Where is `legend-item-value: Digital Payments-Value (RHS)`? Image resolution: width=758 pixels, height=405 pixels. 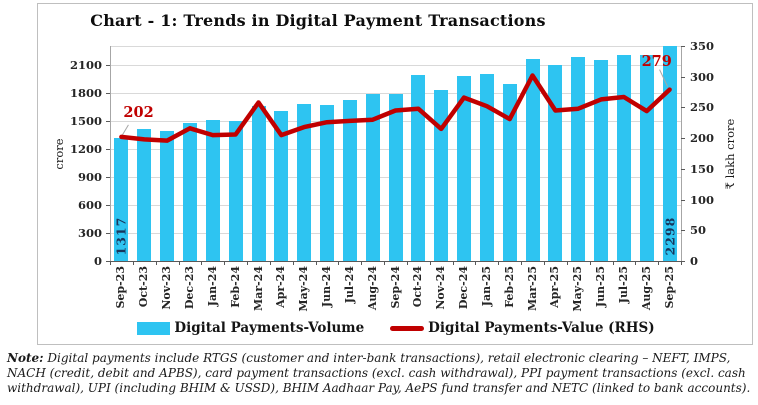
legend-item-value: Digital Payments-Value (RHS) is located at coordinates (522, 328).